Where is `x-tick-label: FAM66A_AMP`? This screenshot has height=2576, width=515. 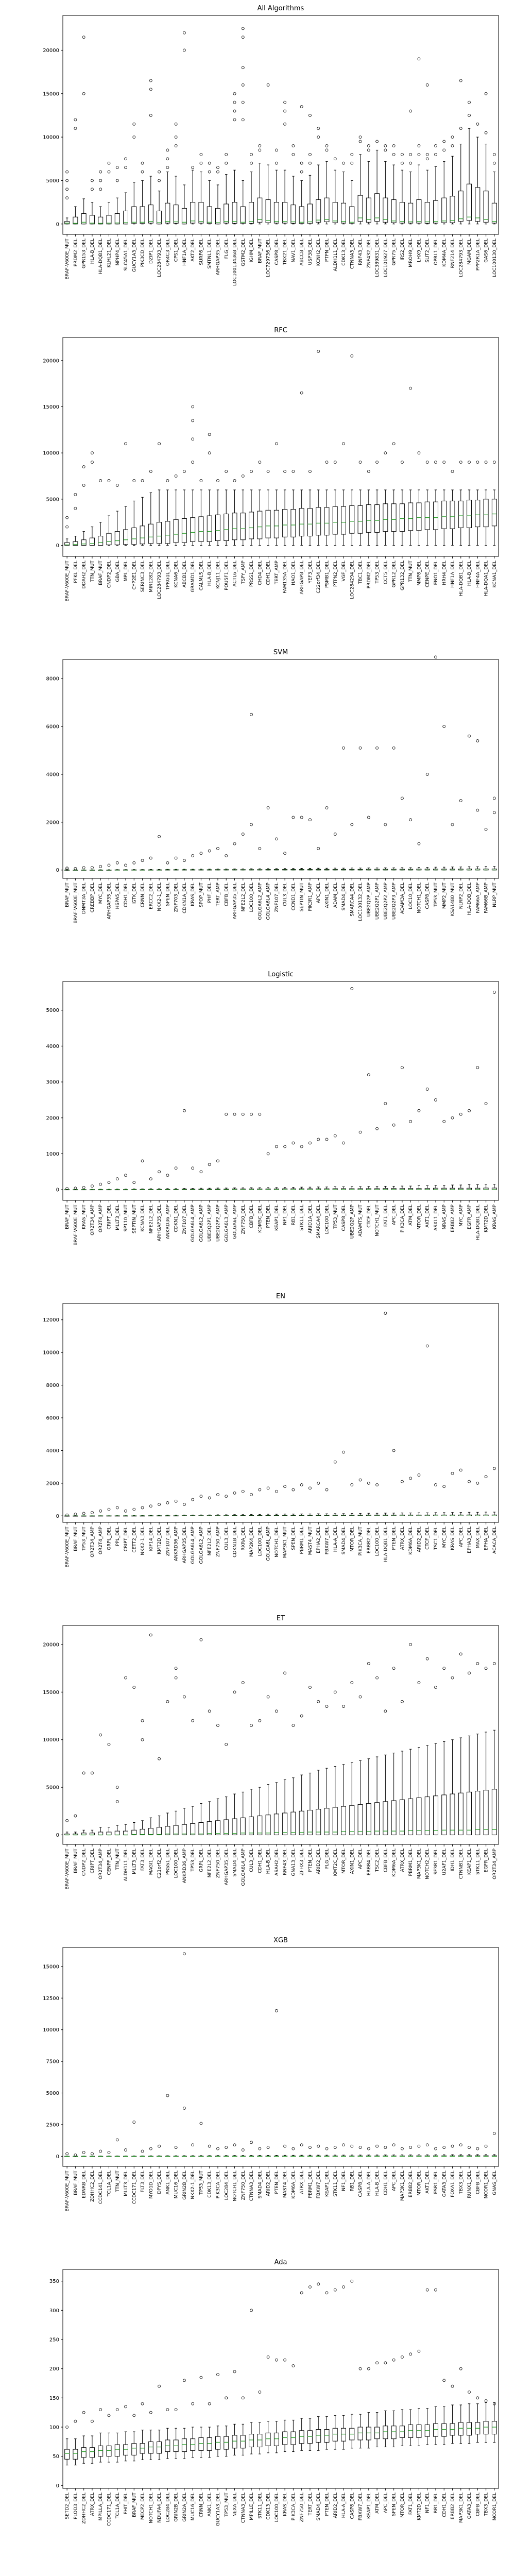 x-tick-label: FAM66A_AMP is located at coordinates (478, 897).